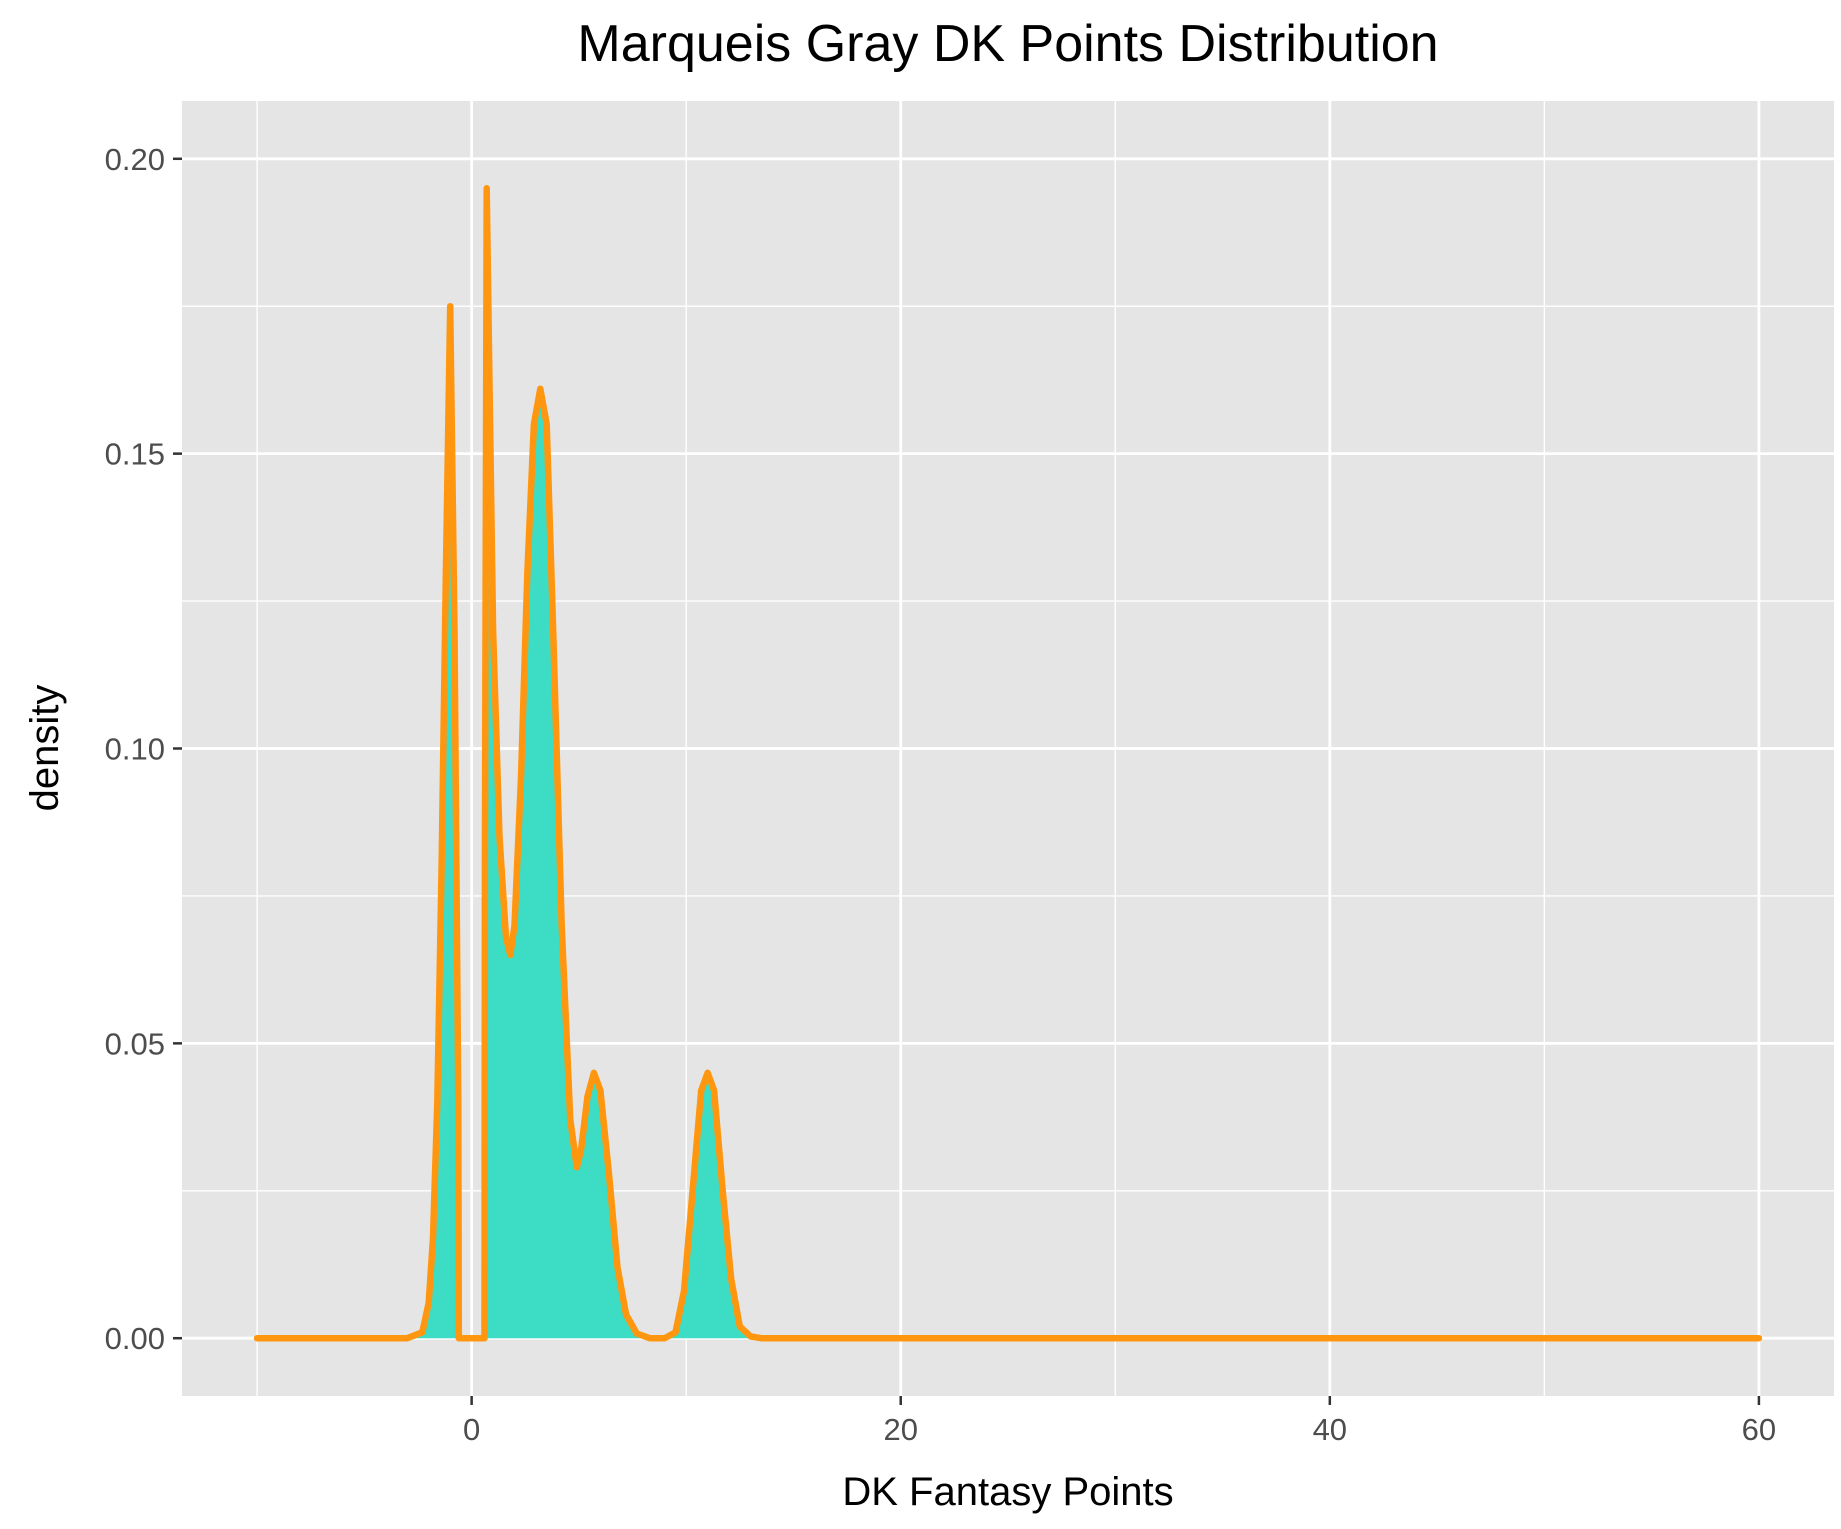 This screenshot has width=1841, height=1529. I want to click on y-axis-title: density, so click(45, 748).